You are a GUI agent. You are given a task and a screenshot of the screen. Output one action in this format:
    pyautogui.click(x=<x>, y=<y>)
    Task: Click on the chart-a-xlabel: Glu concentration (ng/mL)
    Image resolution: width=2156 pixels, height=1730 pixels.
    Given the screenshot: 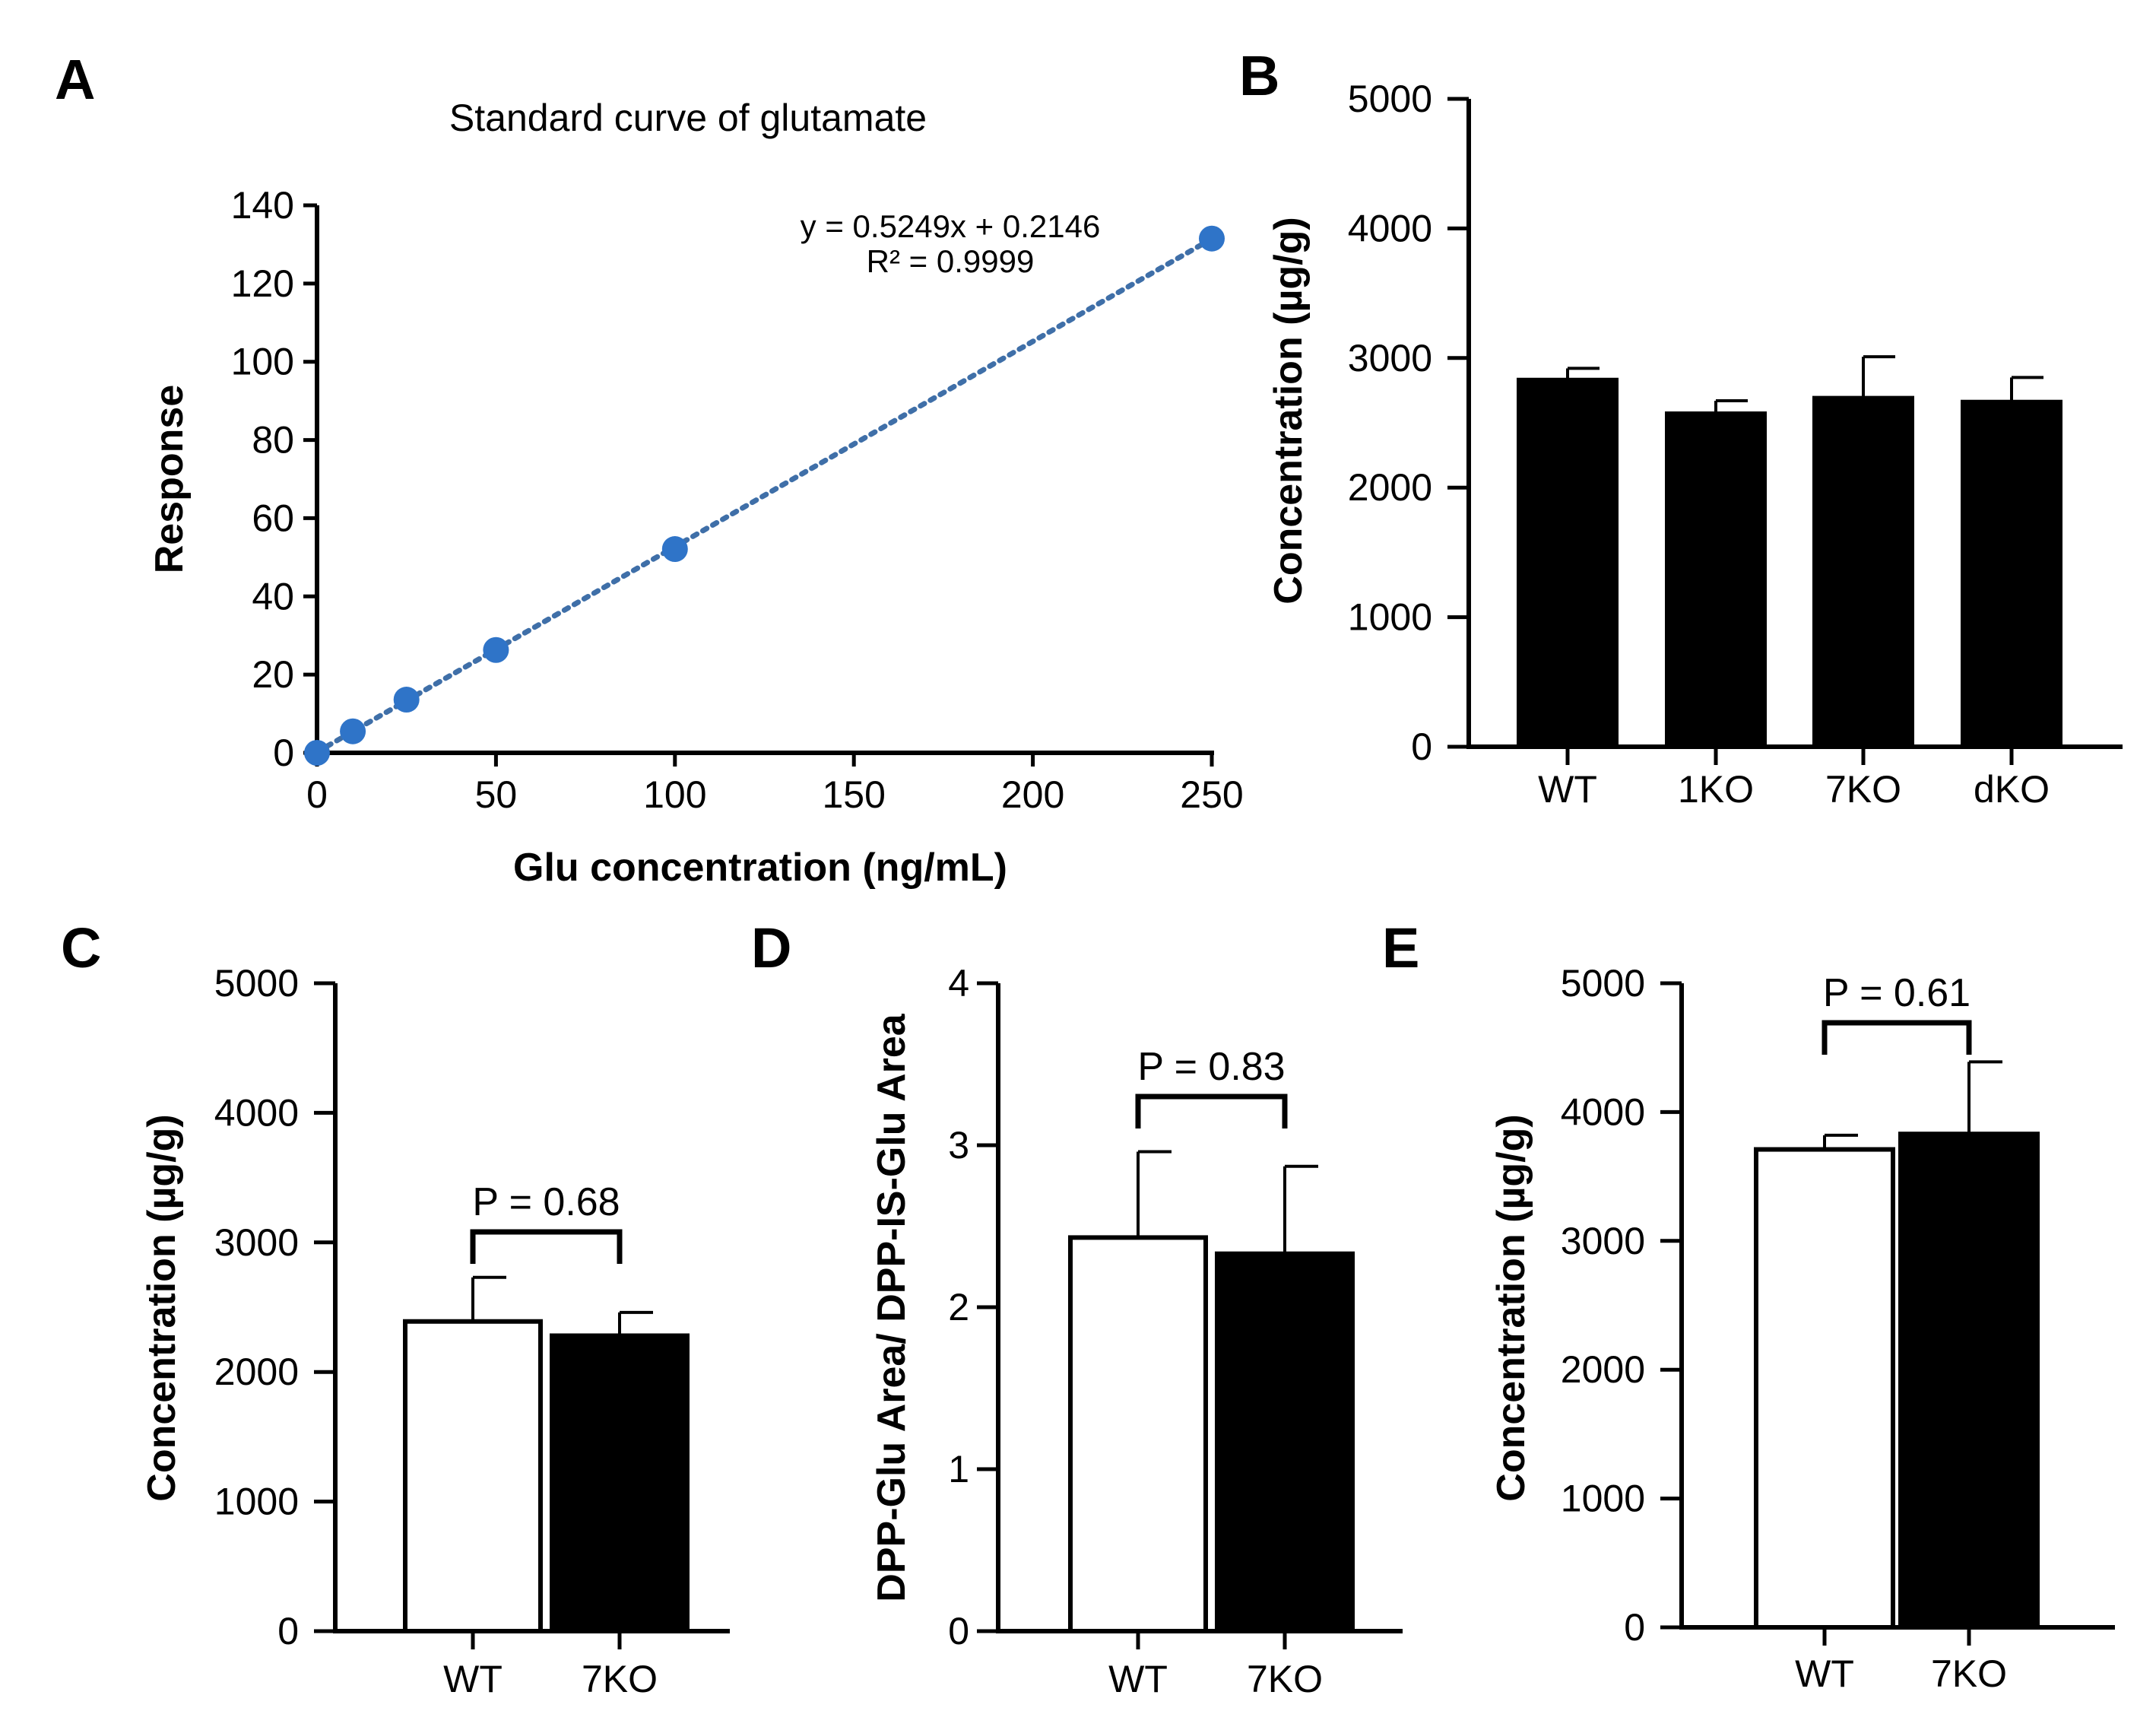 What is the action you would take?
    pyautogui.click(x=760, y=868)
    